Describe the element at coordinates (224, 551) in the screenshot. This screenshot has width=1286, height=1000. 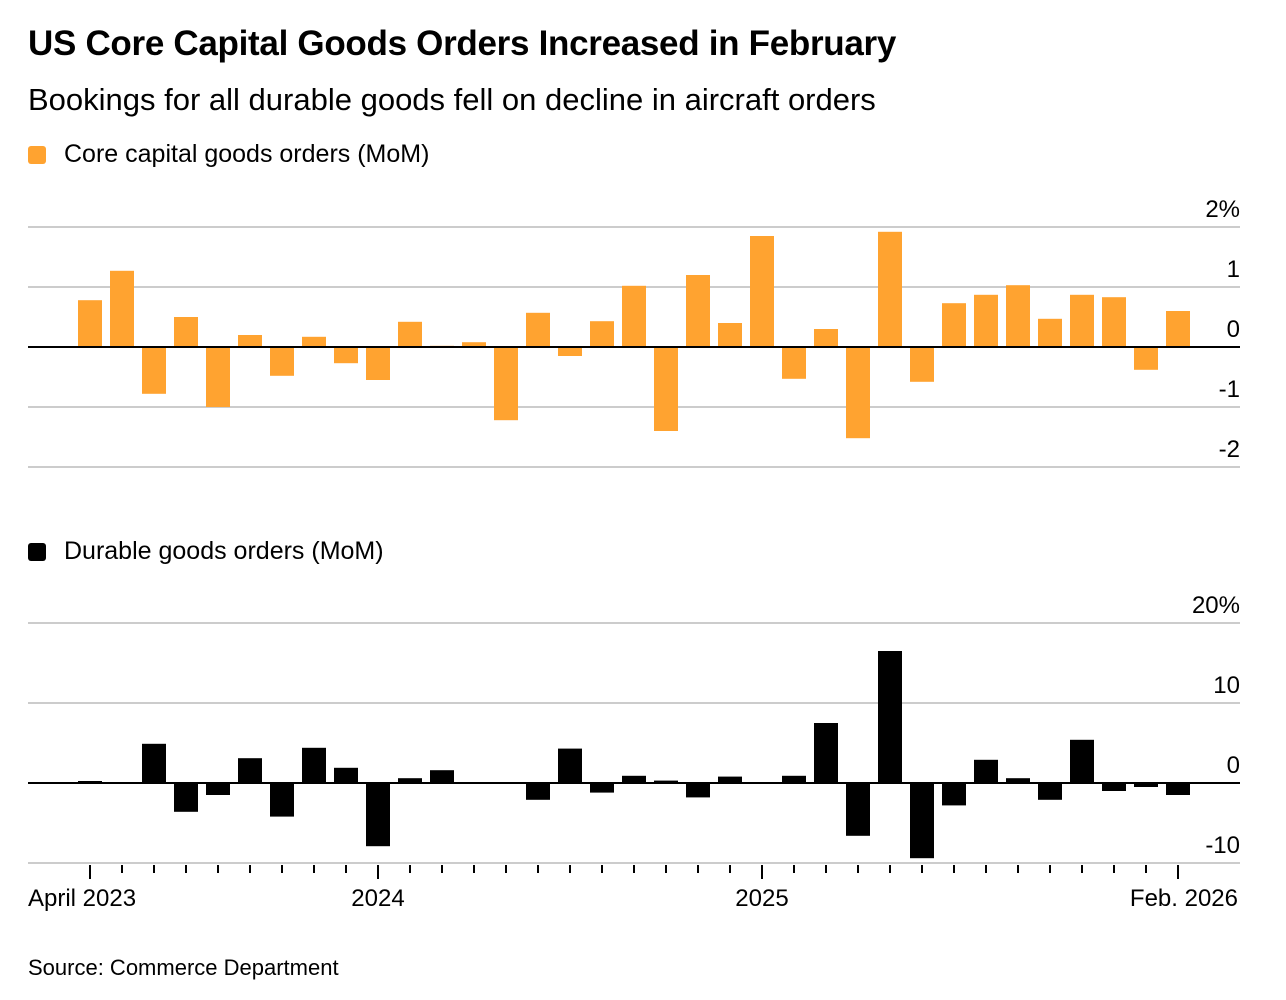
I see `legend-label-durable: Durable goods orders (MoM)` at that location.